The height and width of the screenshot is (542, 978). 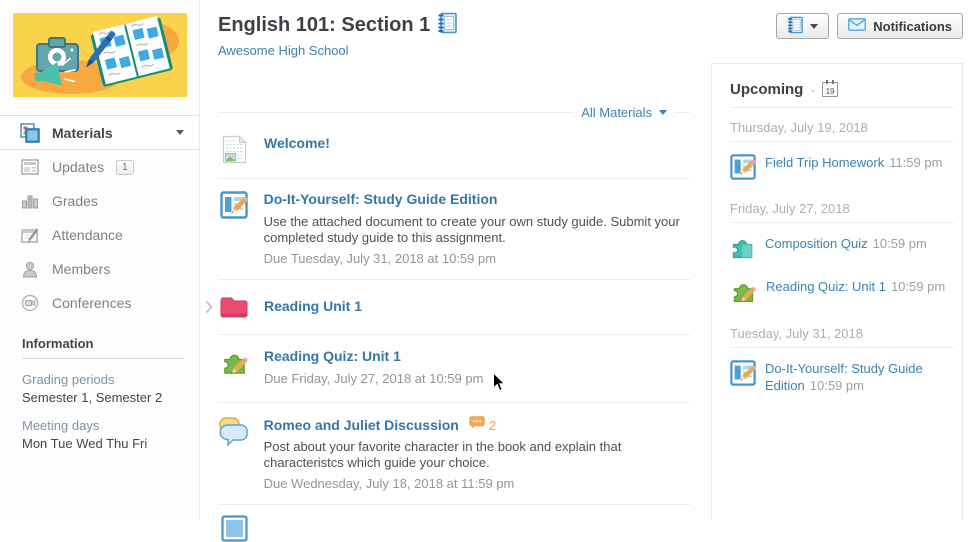 I want to click on school-link: Awesome High School, so click(x=283, y=50).